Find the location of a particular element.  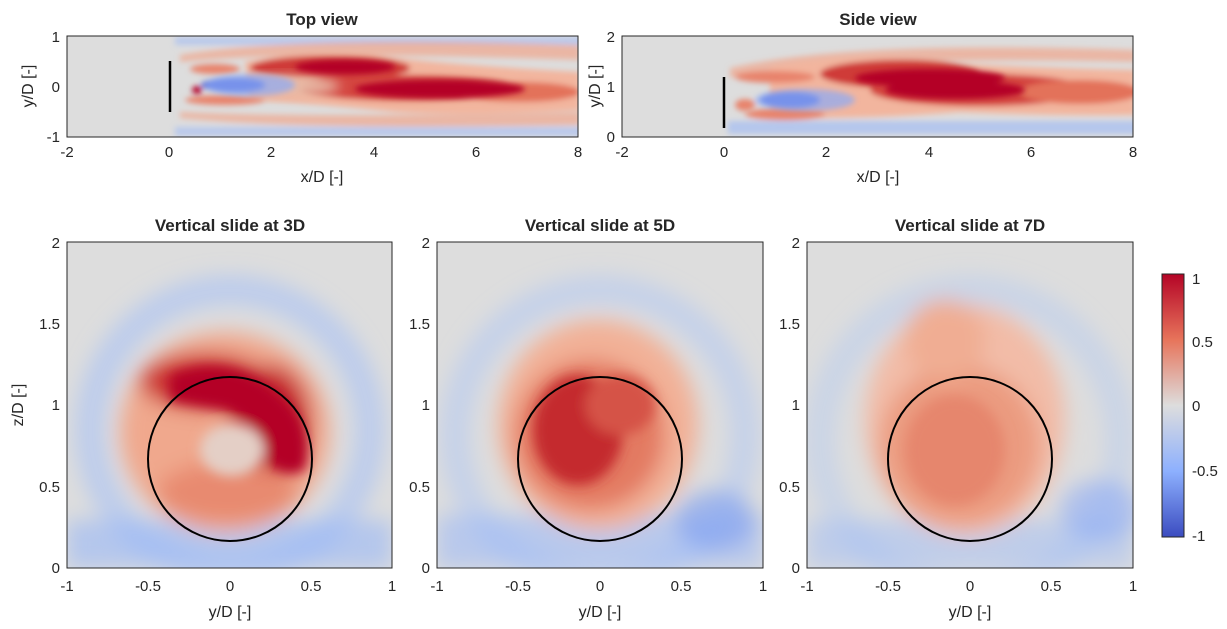

colorbar-gradient is located at coordinates (1173, 405).